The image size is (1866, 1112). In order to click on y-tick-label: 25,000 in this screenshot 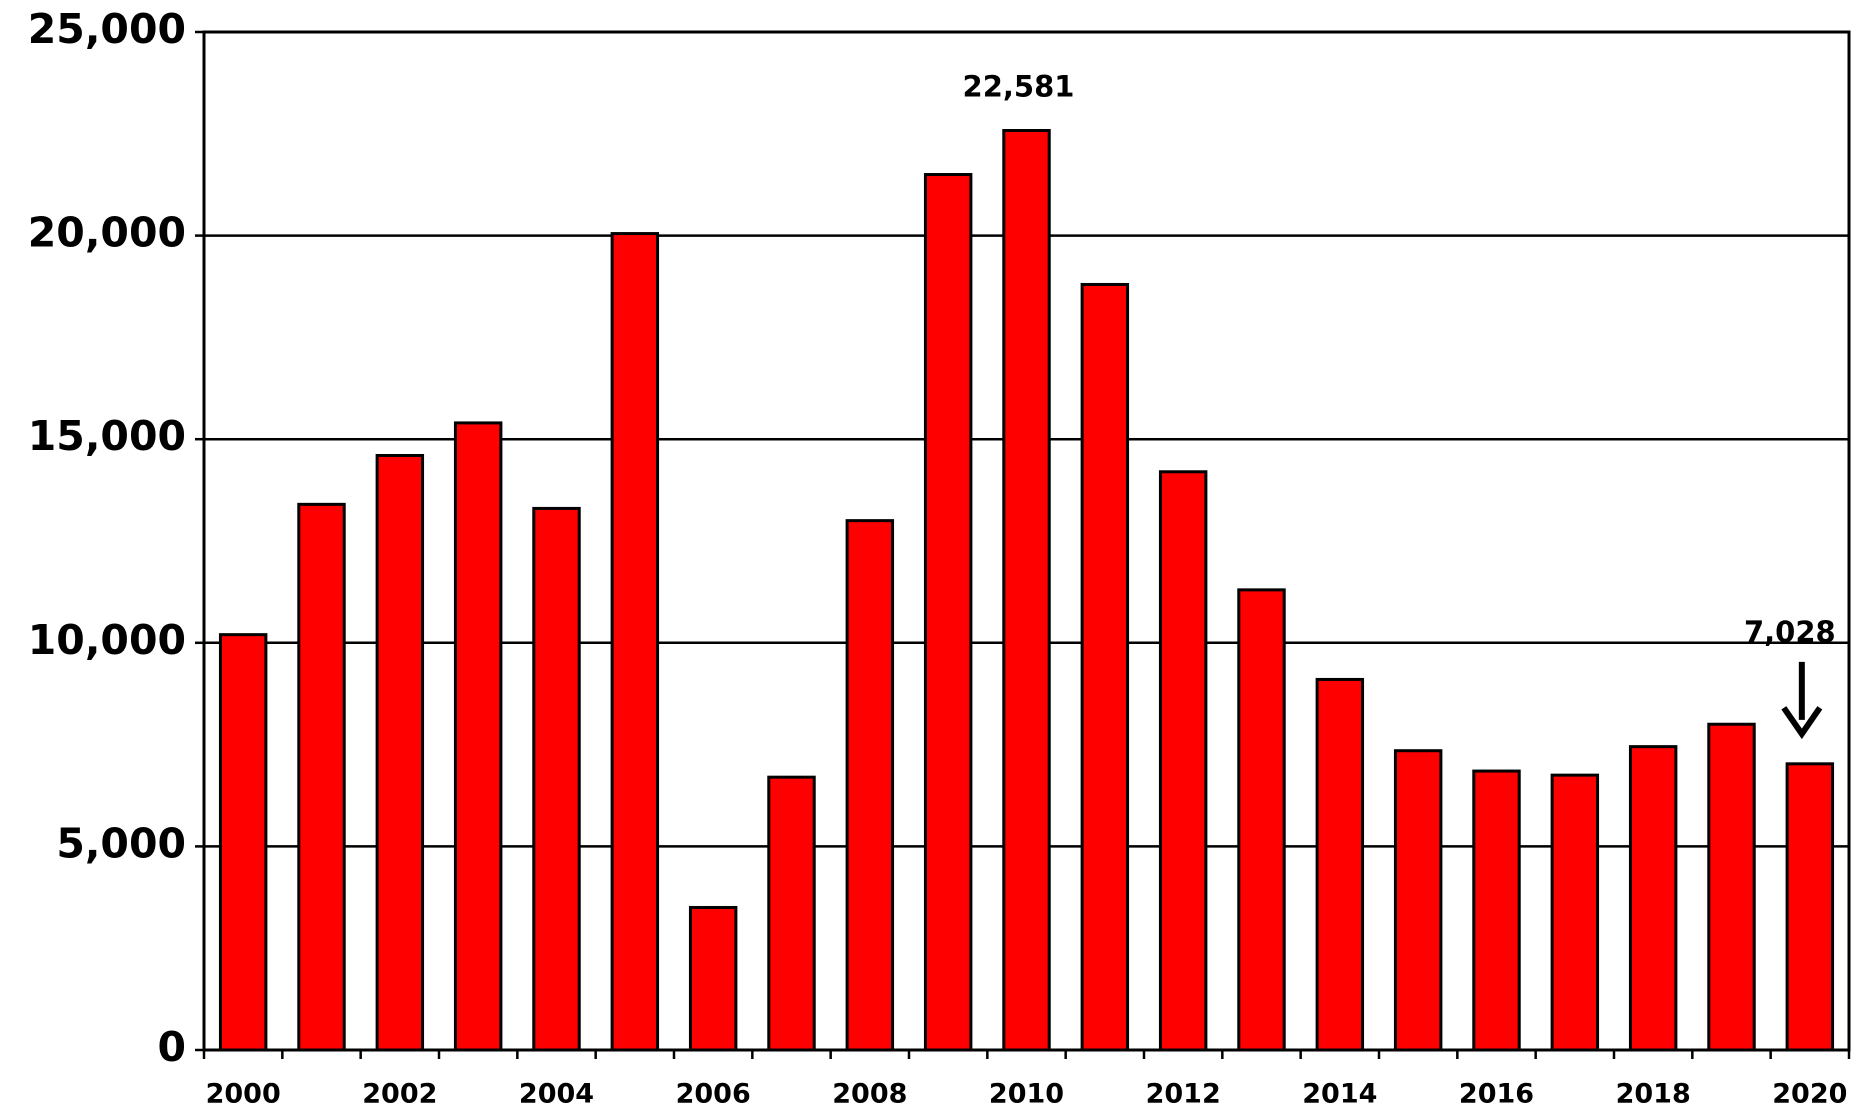, I will do `click(107, 29)`.